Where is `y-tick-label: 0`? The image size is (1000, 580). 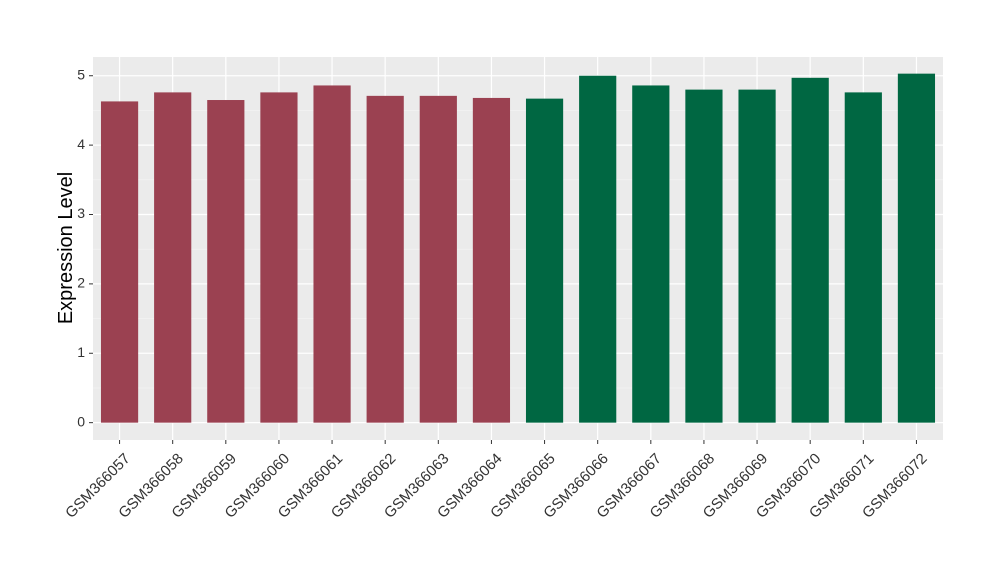 y-tick-label: 0 is located at coordinates (81, 421).